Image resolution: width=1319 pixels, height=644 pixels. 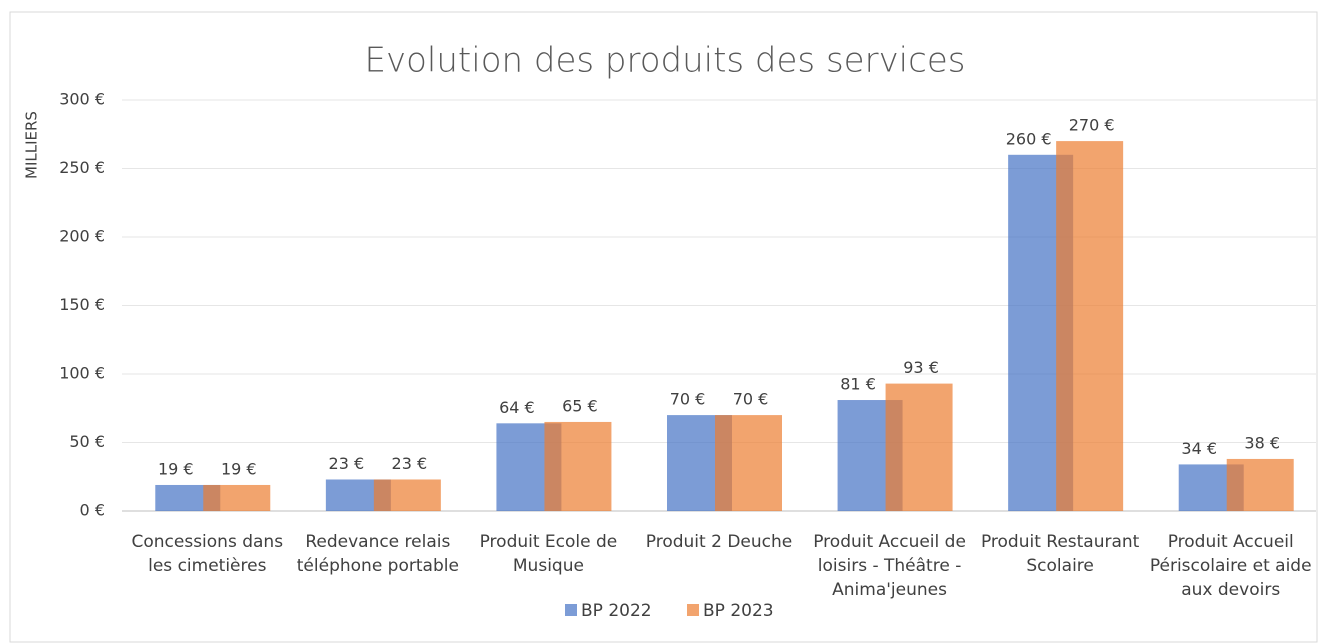 What do you see at coordinates (517, 407) in the screenshot?
I see `data-label: 64 €` at bounding box center [517, 407].